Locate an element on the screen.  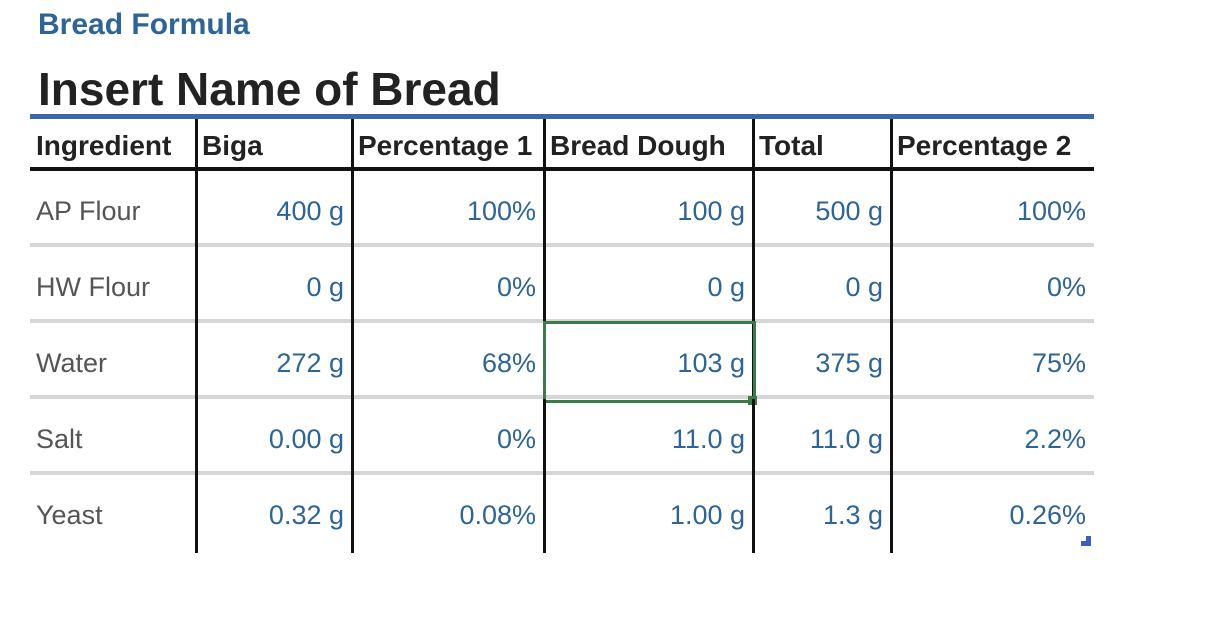
page-title: Insert Name of Bread is located at coordinates (269, 89).